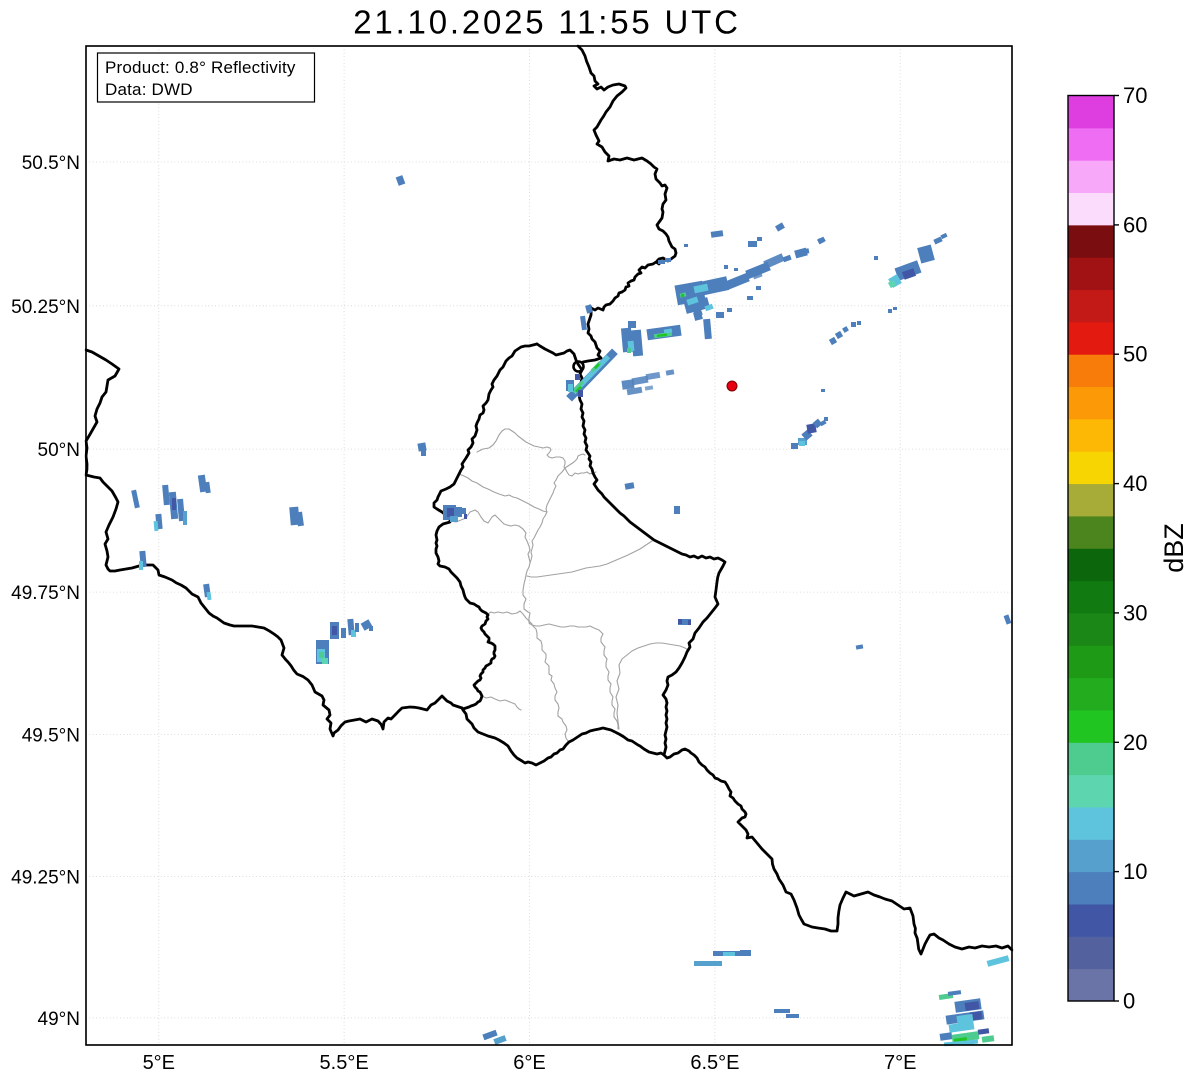 Image resolution: width=1202 pixels, height=1086 pixels. I want to click on svg-text: Data: DWD, so click(149, 89).